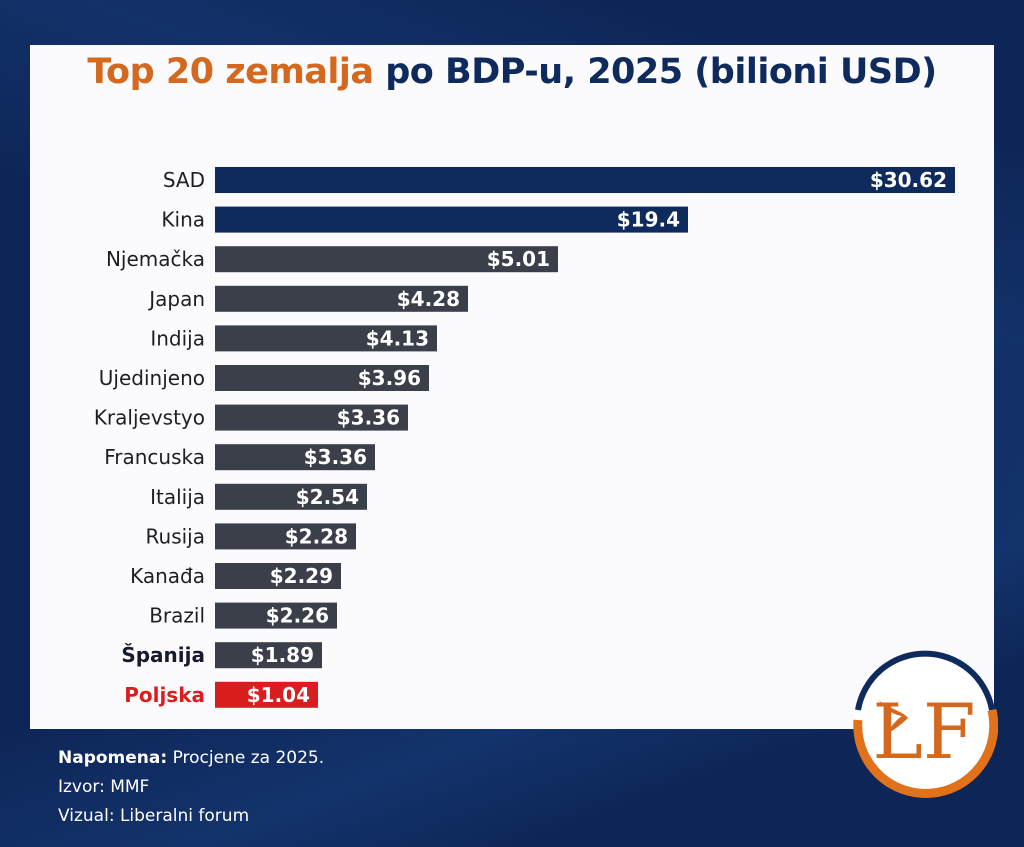  What do you see at coordinates (175, 536) in the screenshot?
I see `category-label: Rusija` at bounding box center [175, 536].